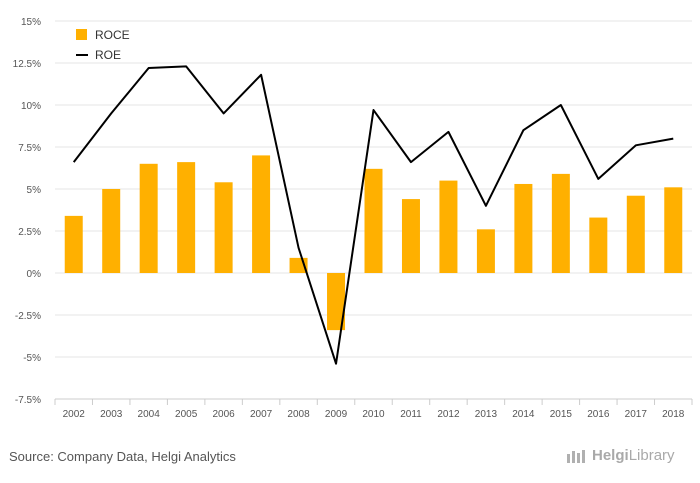 The width and height of the screenshot is (700, 483). What do you see at coordinates (108, 55) in the screenshot?
I see `legend-roe-label: ROE` at bounding box center [108, 55].